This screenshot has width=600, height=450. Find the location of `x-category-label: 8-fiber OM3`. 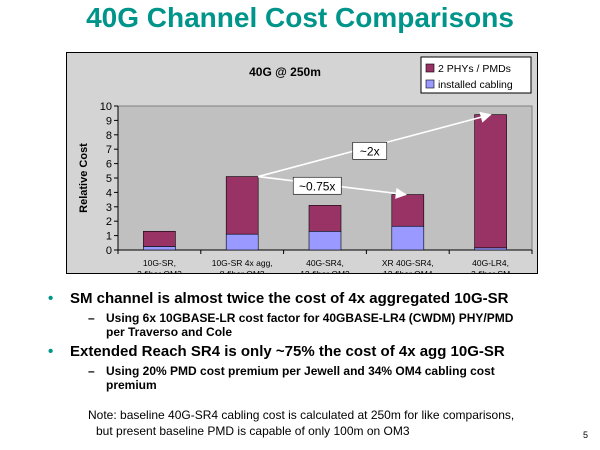

x-category-label: 8-fiber OM3 is located at coordinates (242, 271).